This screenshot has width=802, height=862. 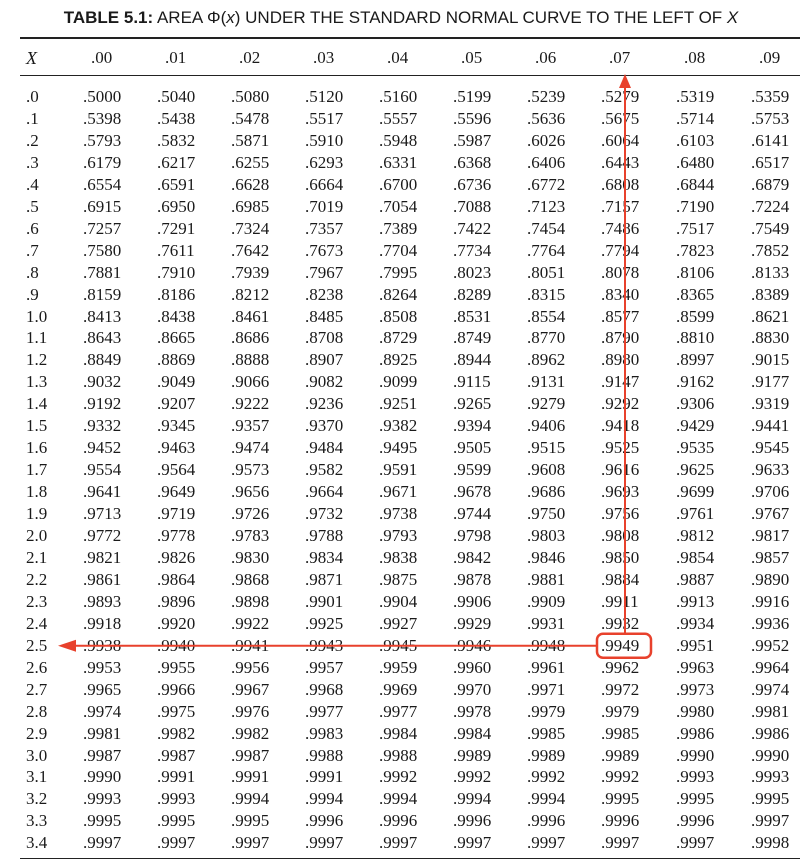 I want to click on table-cell: .5000, so click(x=102, y=96).